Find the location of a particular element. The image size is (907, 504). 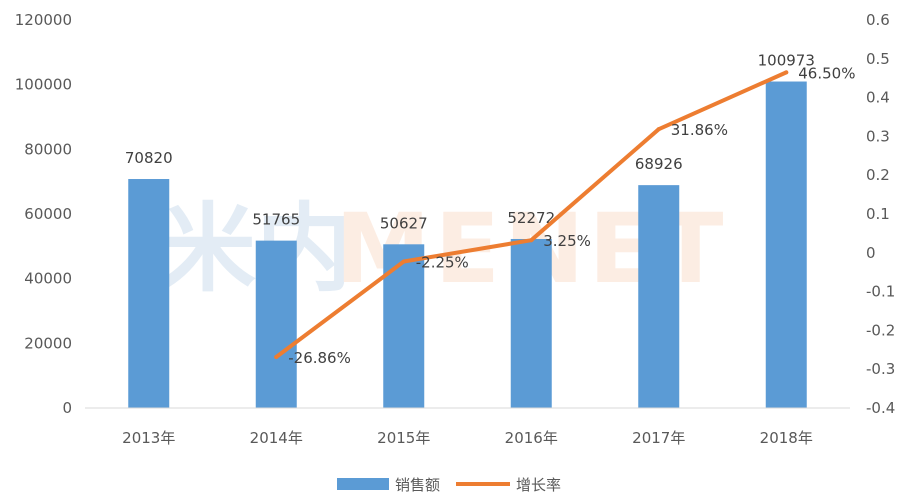

bar-data-label: 52272 is located at coordinates (531, 218).